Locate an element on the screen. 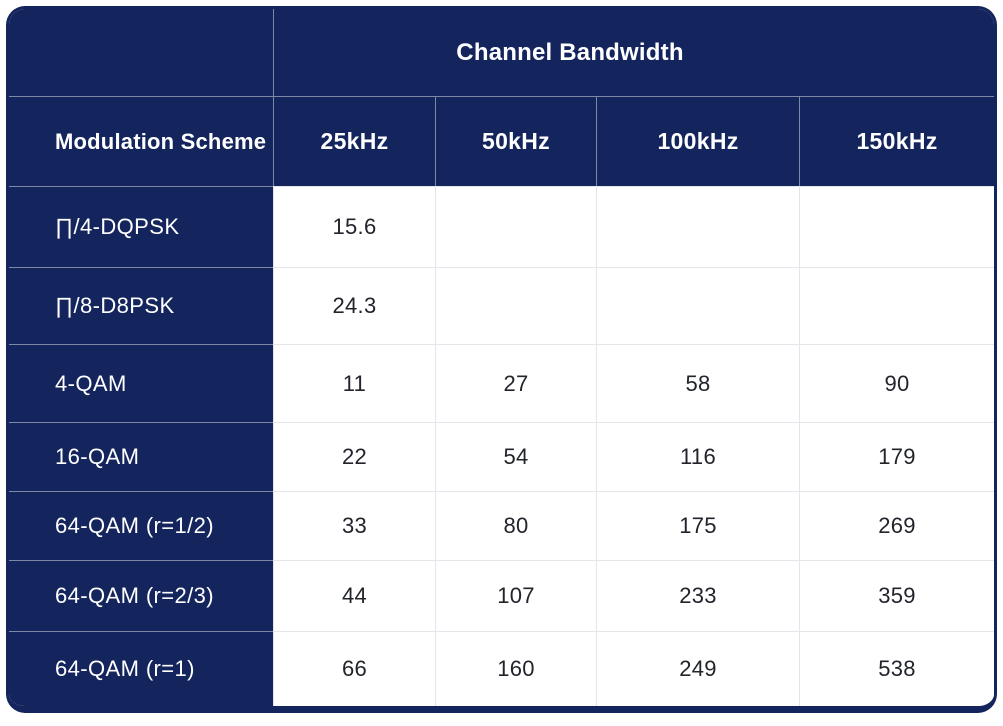 This screenshot has width=1003, height=726. data-cell: 27 is located at coordinates (515, 383).